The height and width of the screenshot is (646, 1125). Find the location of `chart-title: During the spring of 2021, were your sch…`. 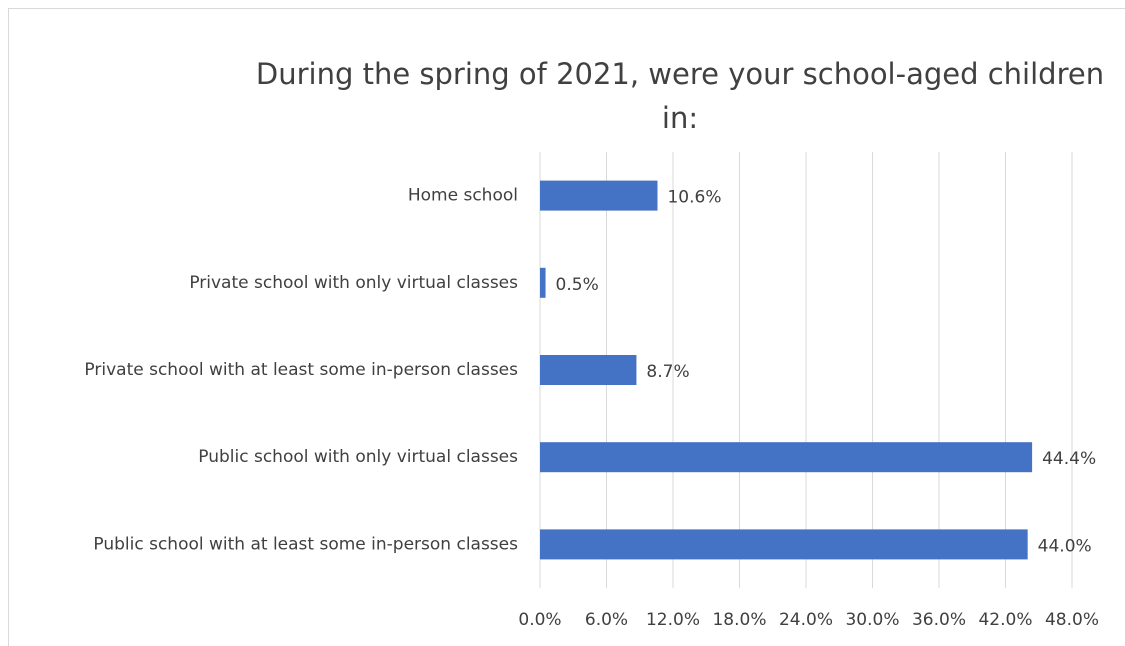

chart-title: During the spring of 2021, were your sch… is located at coordinates (680, 96).